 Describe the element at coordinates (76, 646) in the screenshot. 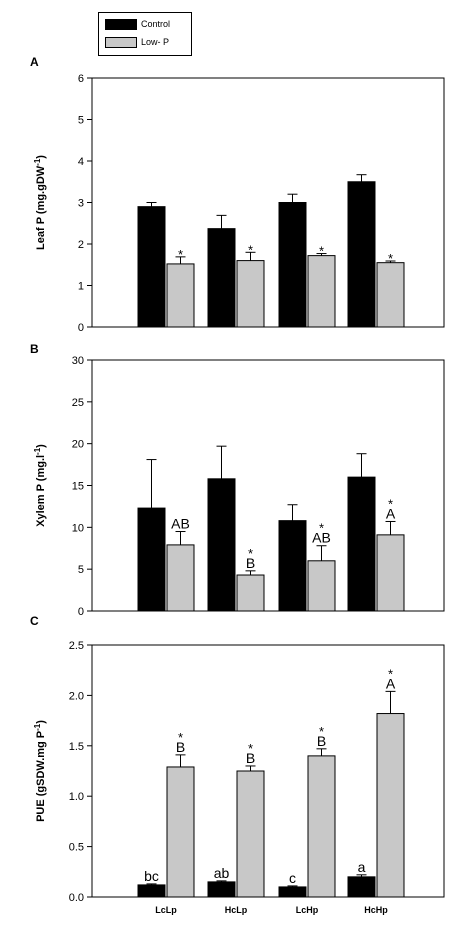

I see `y-tick-label: 2.5` at that location.